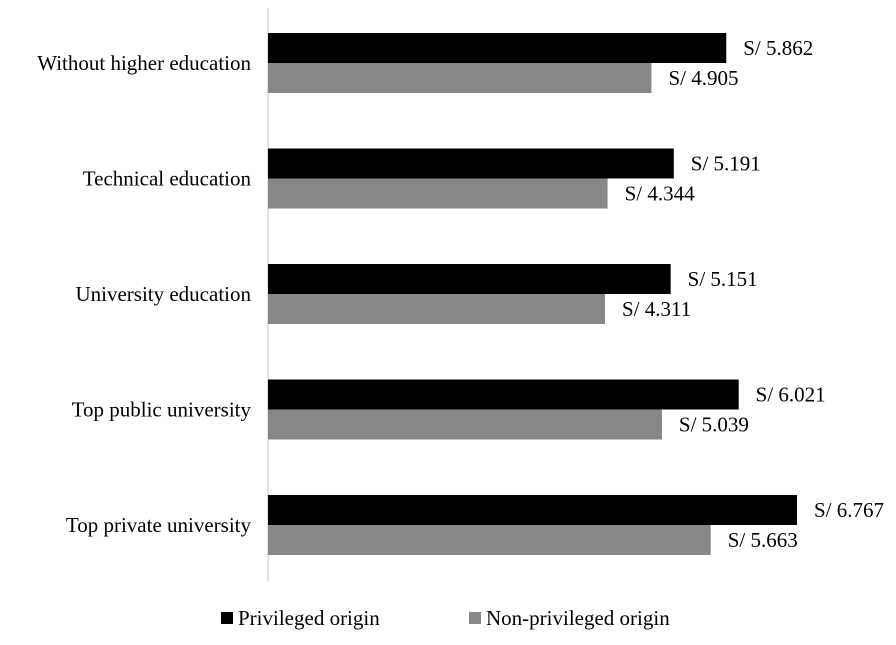  I want to click on value-label-privileged-origin-top-public-university: S/ 6.021, so click(791, 395).